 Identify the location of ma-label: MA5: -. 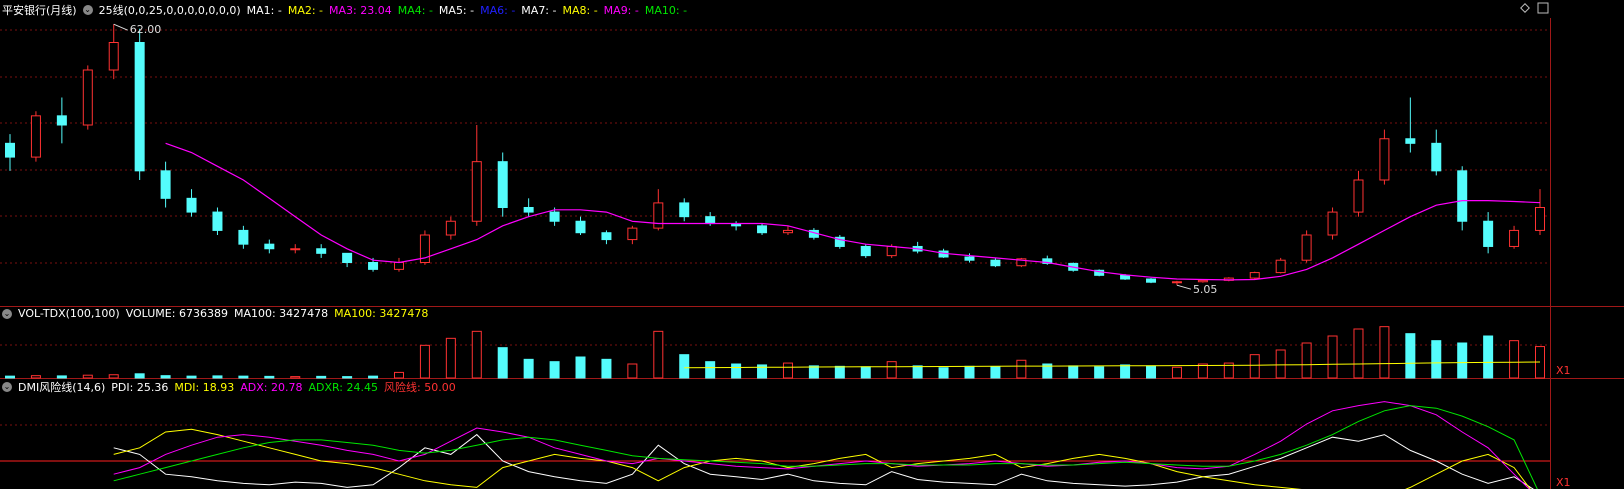
(456, 10).